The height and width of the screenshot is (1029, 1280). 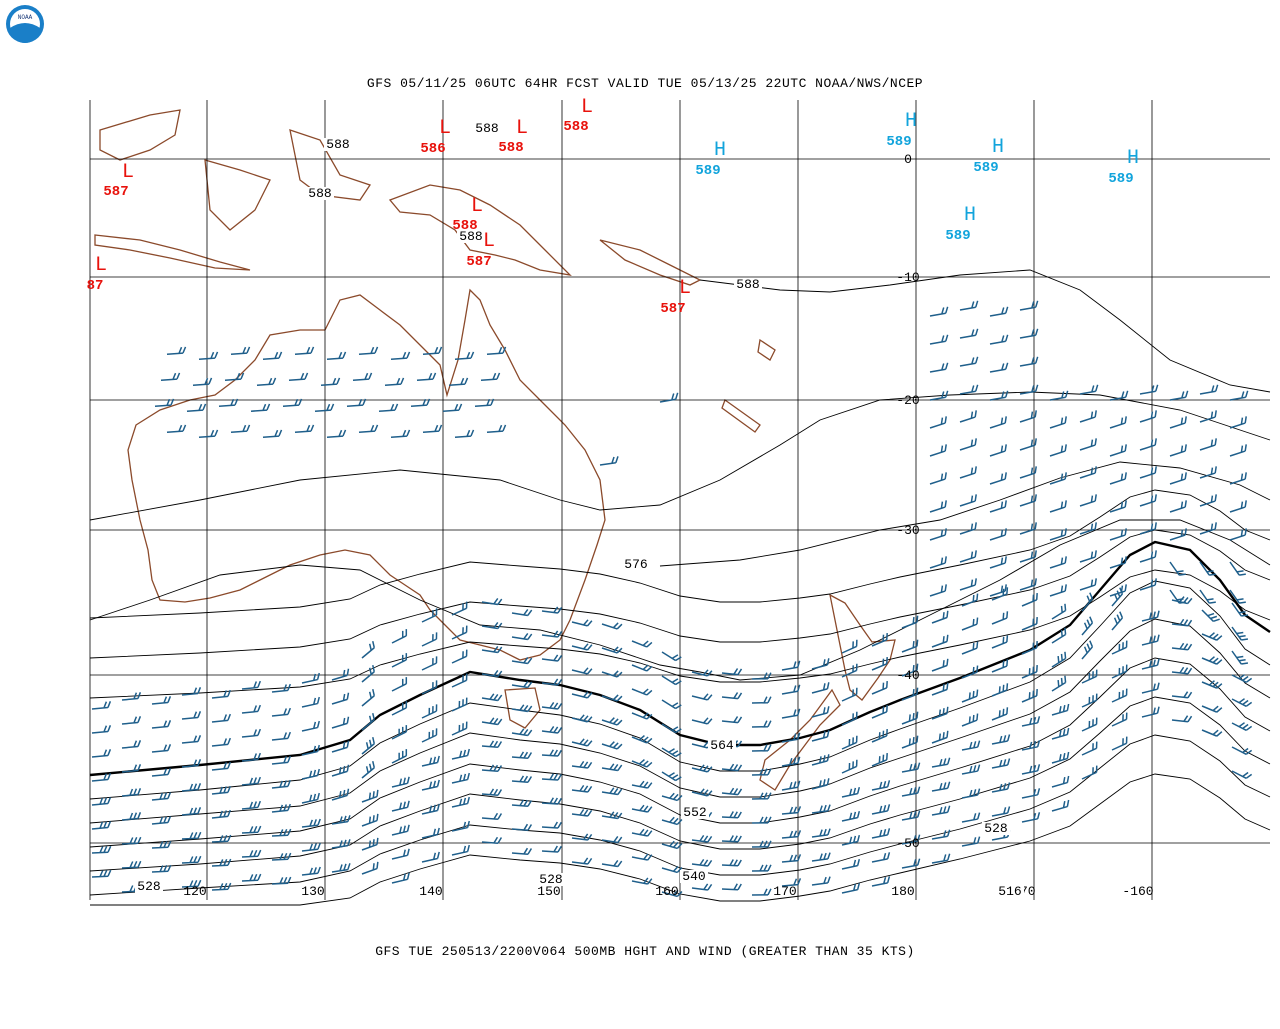 I want to click on longitude-label: 170, so click(x=784, y=891).